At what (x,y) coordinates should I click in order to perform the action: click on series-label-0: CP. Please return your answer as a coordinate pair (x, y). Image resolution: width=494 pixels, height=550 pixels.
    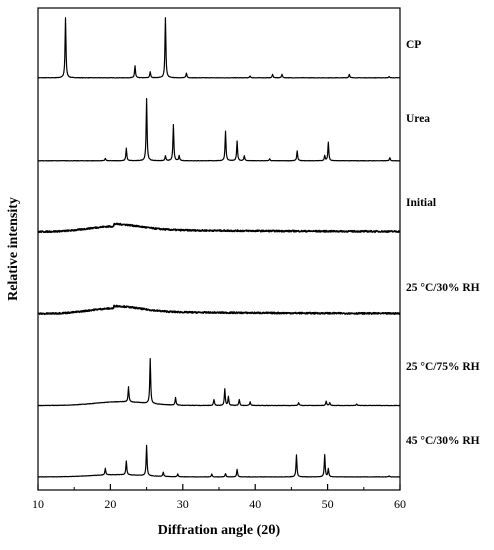
    Looking at the image, I should click on (413, 45).